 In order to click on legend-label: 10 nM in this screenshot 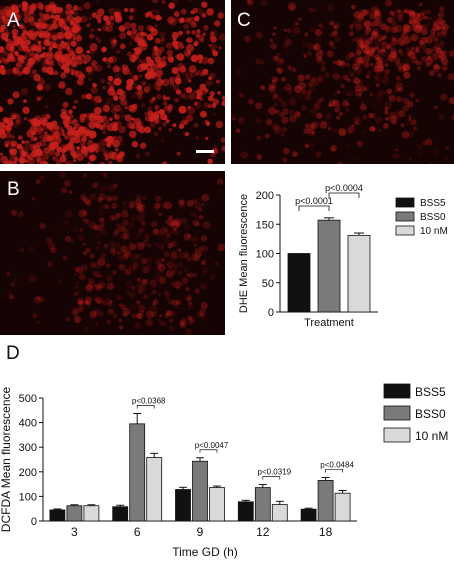, I will do `click(431, 436)`.